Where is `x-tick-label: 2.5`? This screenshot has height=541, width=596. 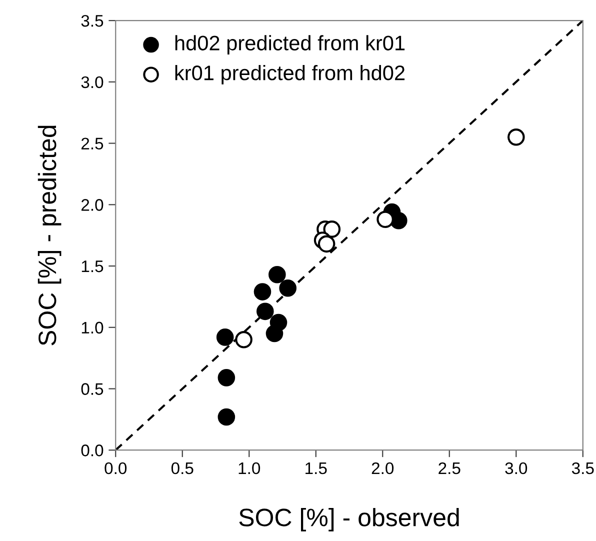
x-tick-label: 2.5 is located at coordinates (449, 468).